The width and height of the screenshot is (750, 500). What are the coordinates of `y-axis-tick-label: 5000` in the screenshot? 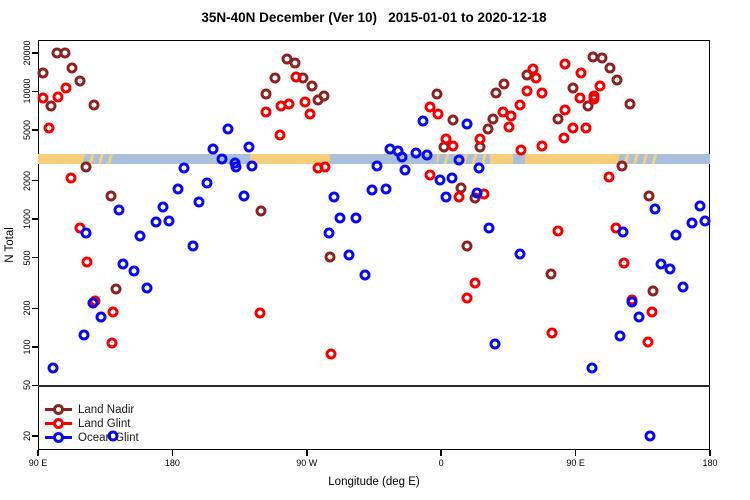 It's located at (27, 129).